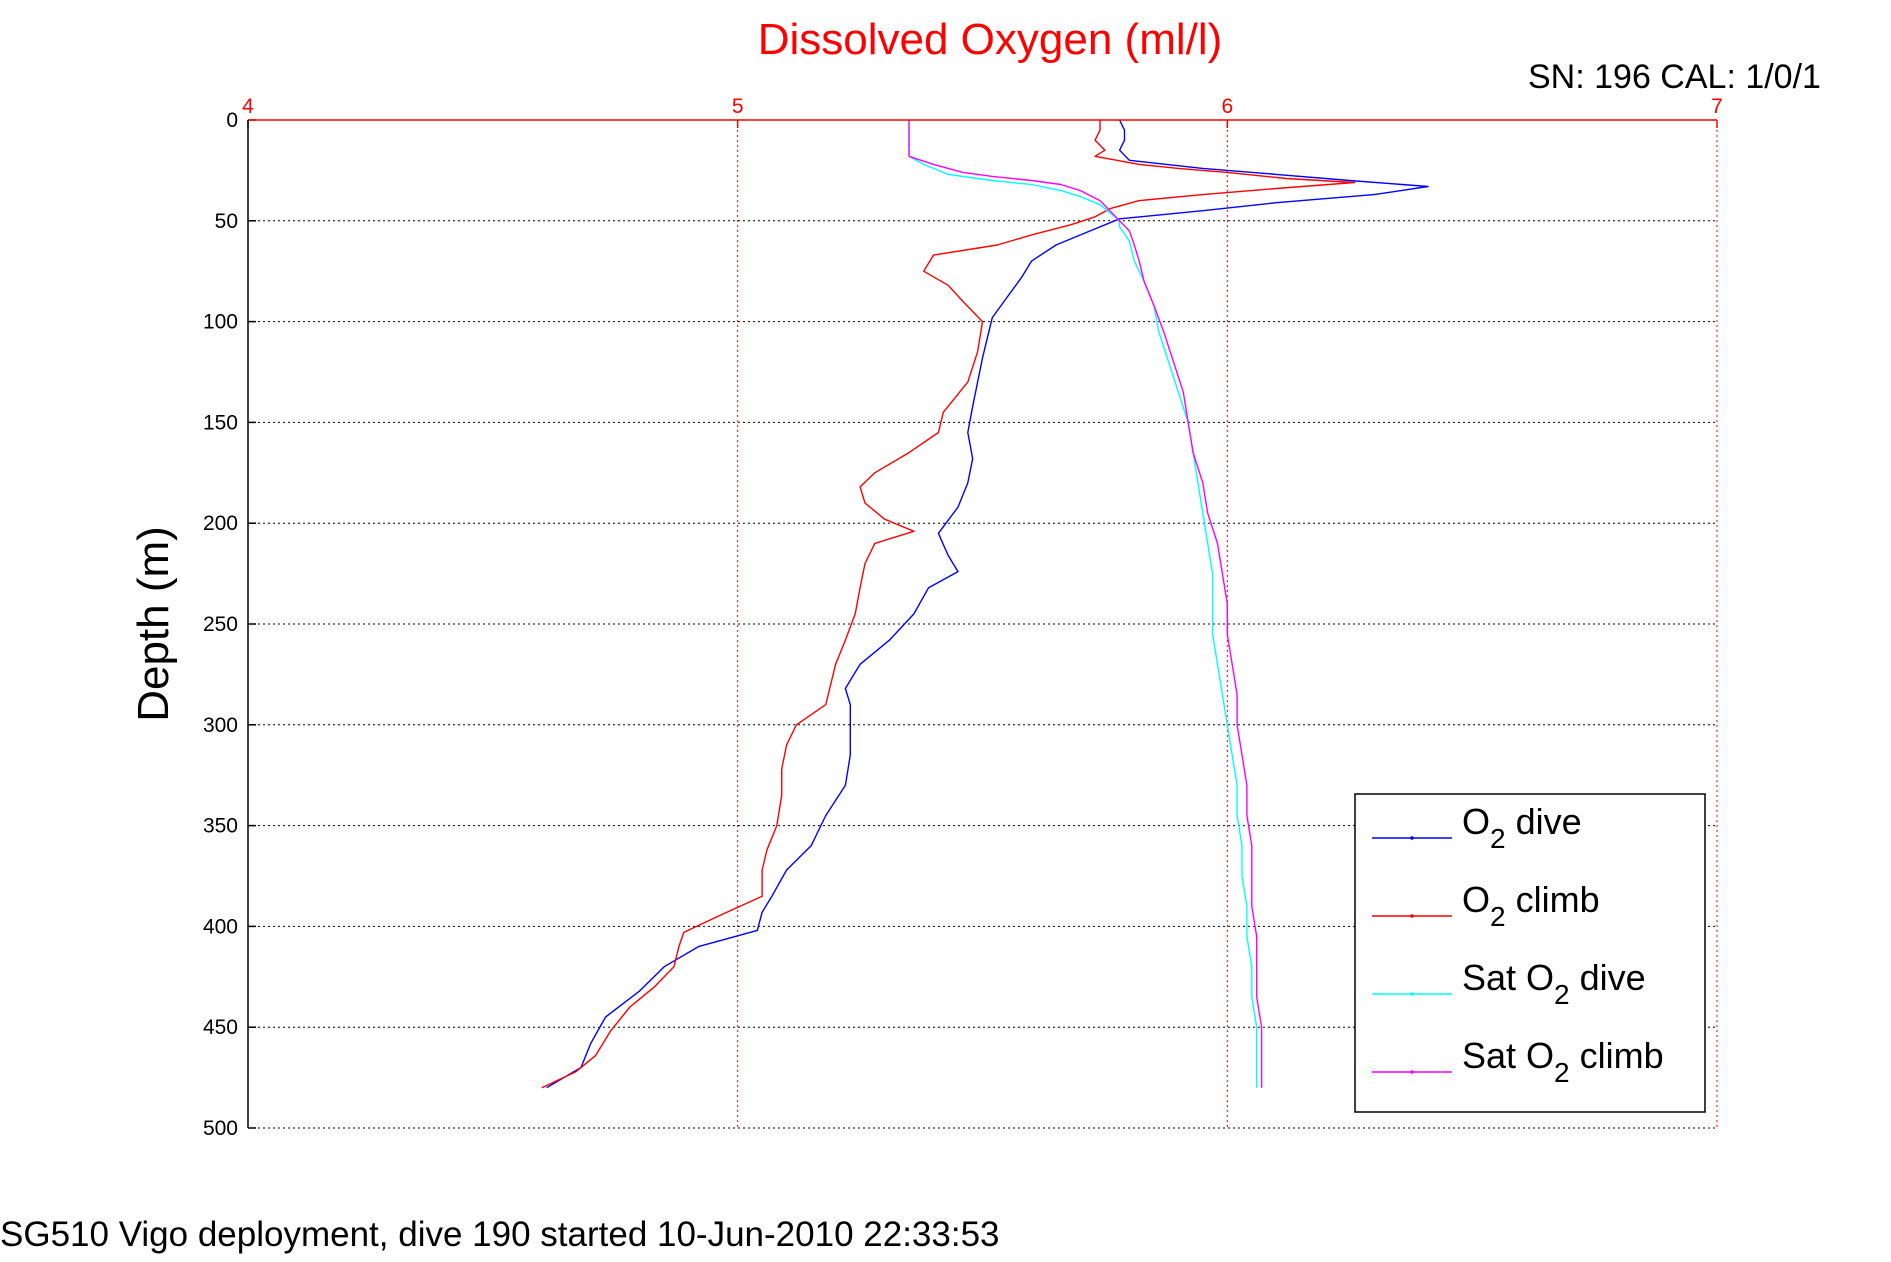  What do you see at coordinates (220, 322) in the screenshot?
I see `y-tick-label: 100` at bounding box center [220, 322].